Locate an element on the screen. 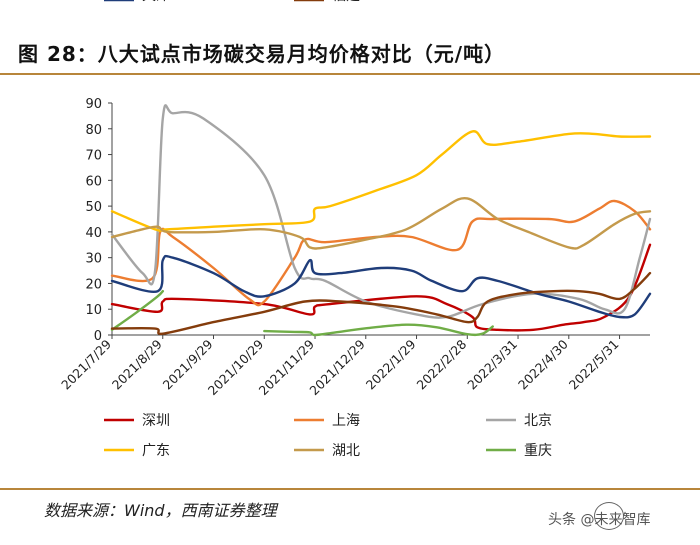 Image resolution: width=700 pixels, height=545 pixels. figure-title: 图 28：八大试点市场碳交易月均价格对比（元/吨） is located at coordinates (350, 55).